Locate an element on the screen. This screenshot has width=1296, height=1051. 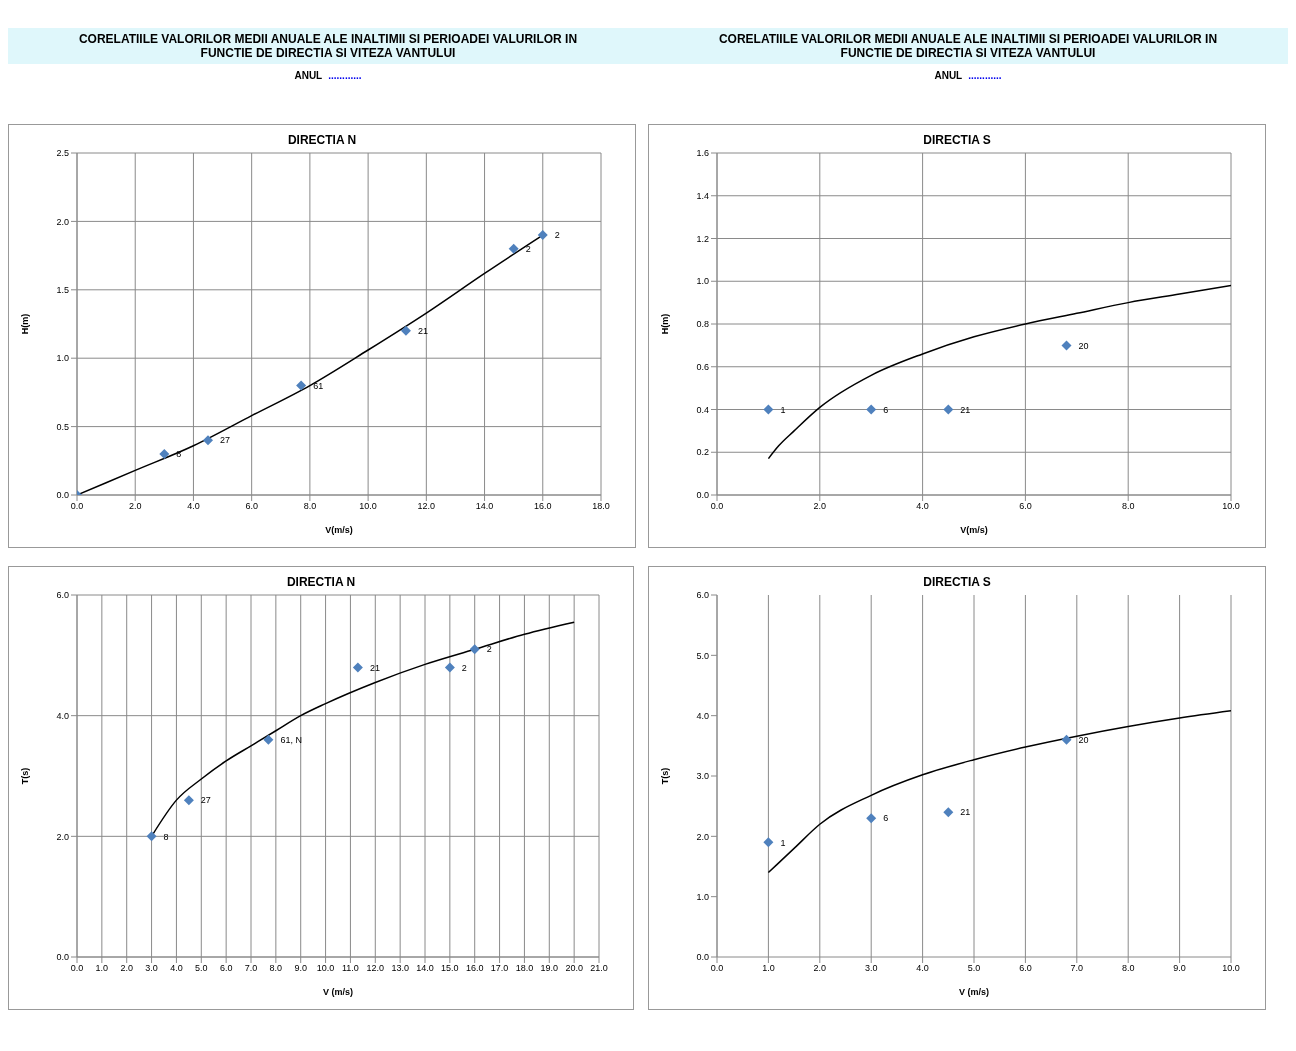
y-tick-label: 1.5 is located at coordinates (62, 289).